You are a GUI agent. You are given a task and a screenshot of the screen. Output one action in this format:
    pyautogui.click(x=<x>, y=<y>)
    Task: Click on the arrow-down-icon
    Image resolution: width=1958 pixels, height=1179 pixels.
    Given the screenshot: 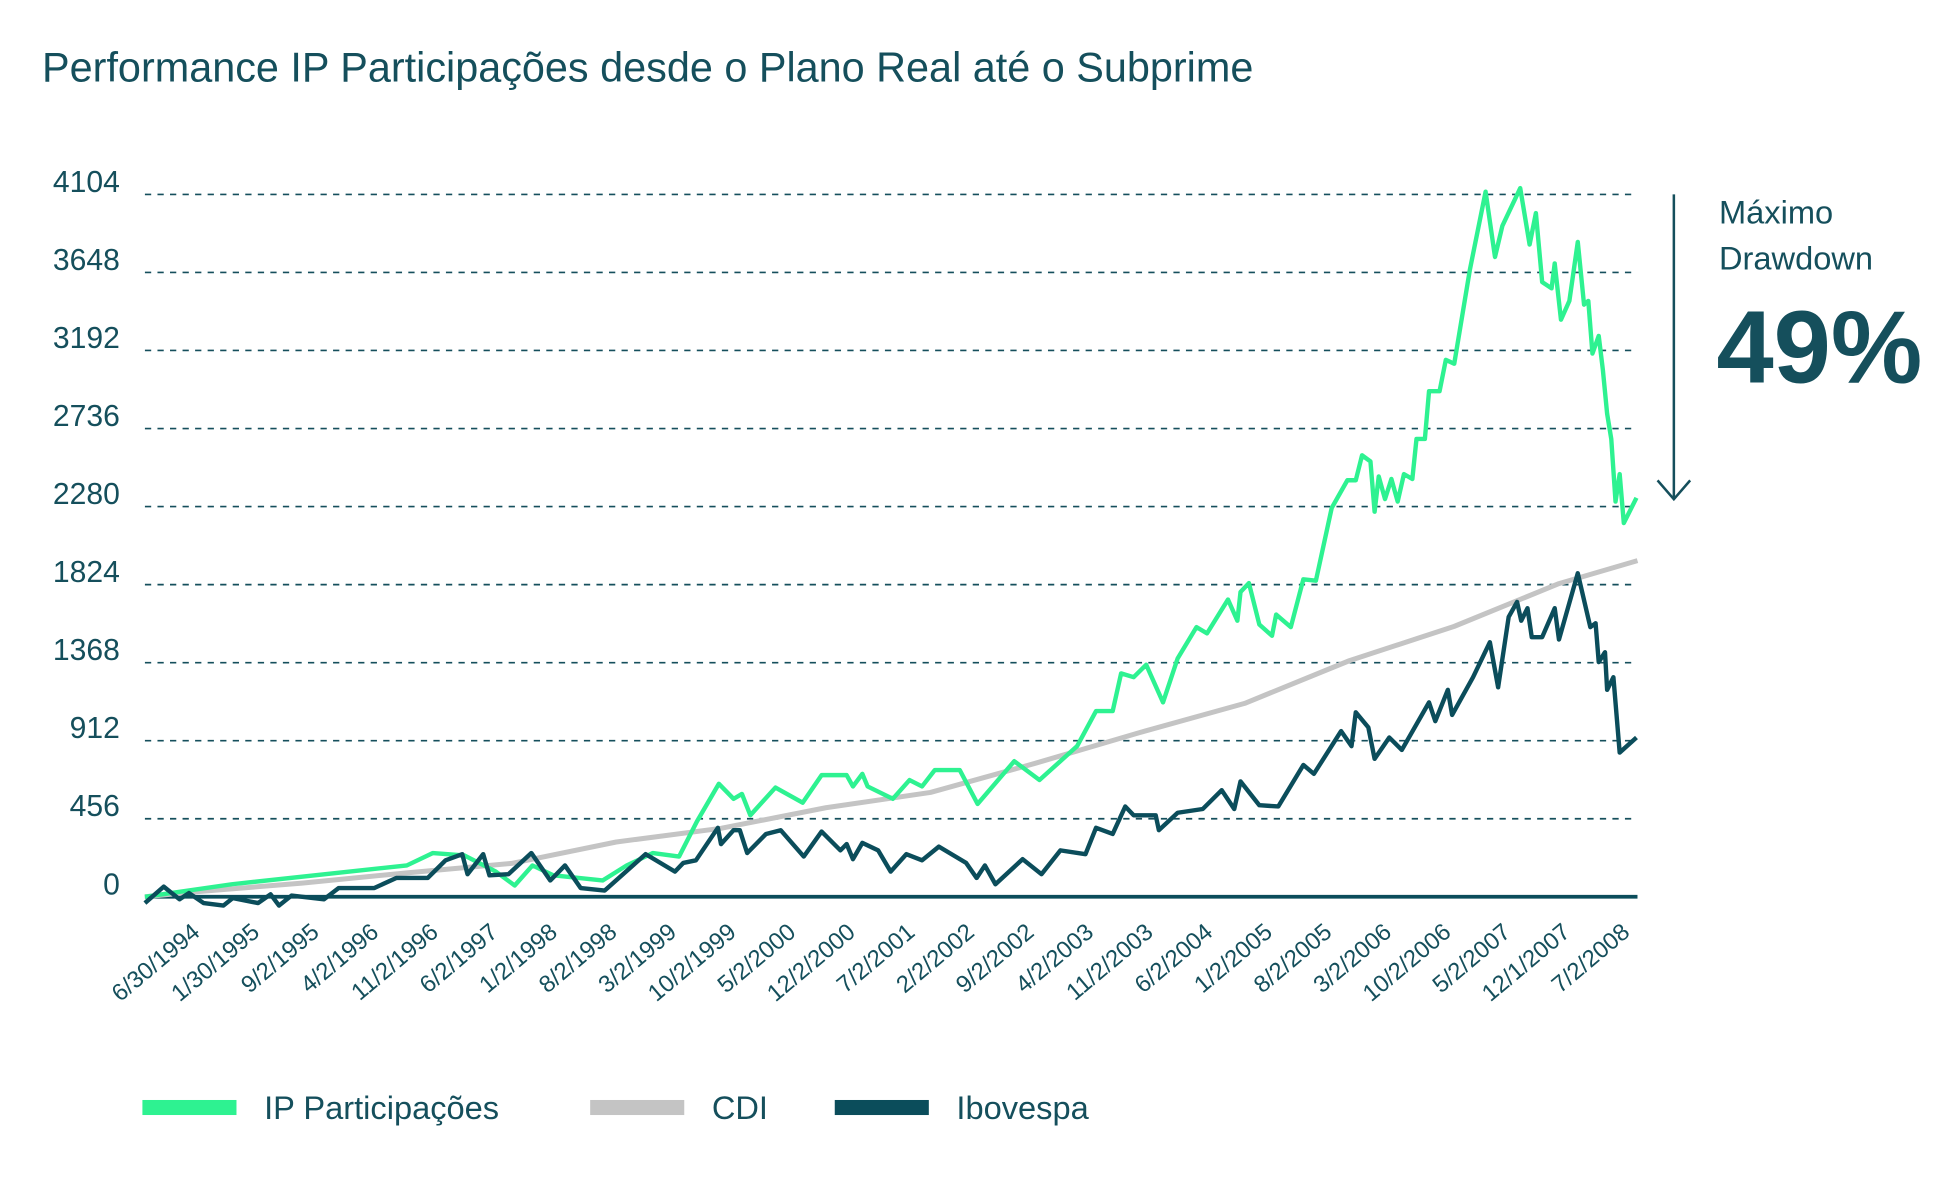 What is the action you would take?
    pyautogui.click(x=1674, y=490)
    